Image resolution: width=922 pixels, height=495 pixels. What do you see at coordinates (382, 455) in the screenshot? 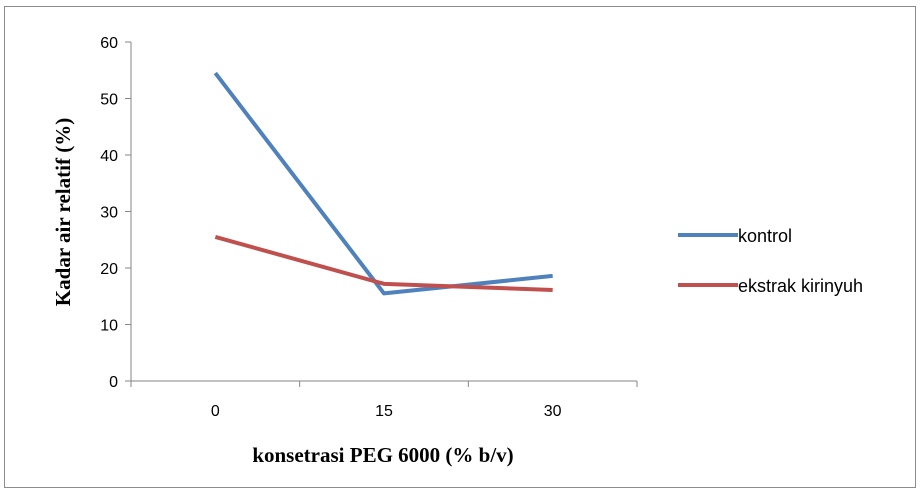
I see `x-axis-title: konsetrasi PEG 6000 (% b/v)` at bounding box center [382, 455].